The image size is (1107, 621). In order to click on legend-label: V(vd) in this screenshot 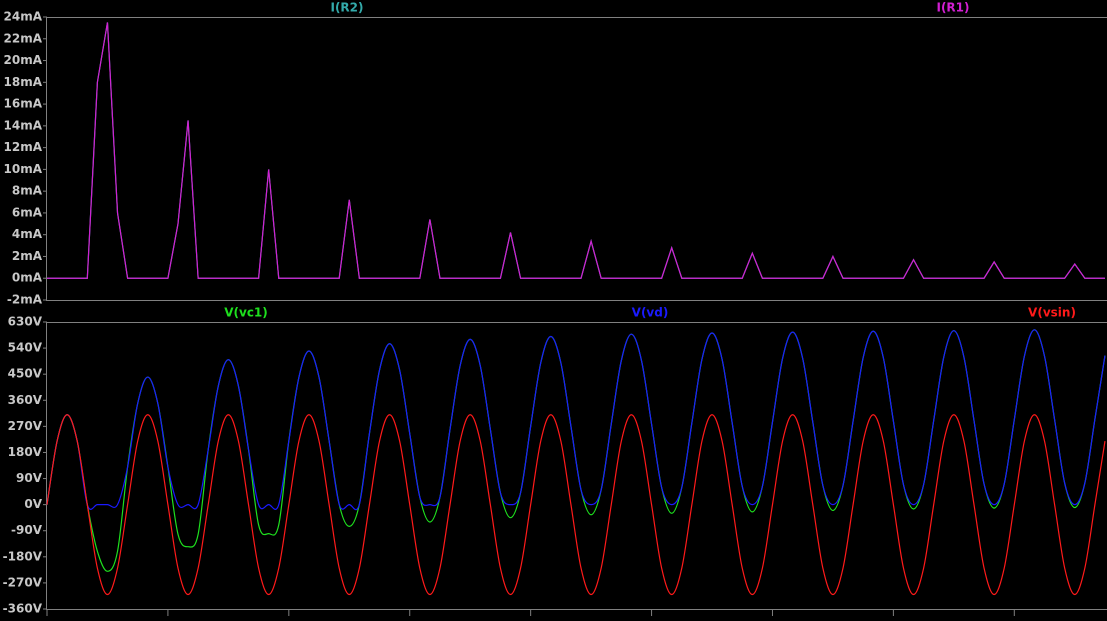, I will do `click(650, 313)`.